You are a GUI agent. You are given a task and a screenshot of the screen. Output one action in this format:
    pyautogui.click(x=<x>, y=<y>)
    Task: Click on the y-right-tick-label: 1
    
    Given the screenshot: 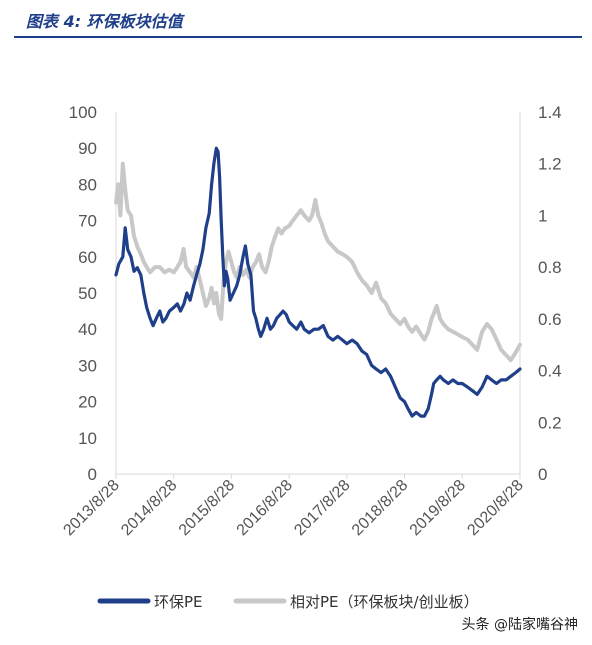 What is the action you would take?
    pyautogui.click(x=542, y=215)
    